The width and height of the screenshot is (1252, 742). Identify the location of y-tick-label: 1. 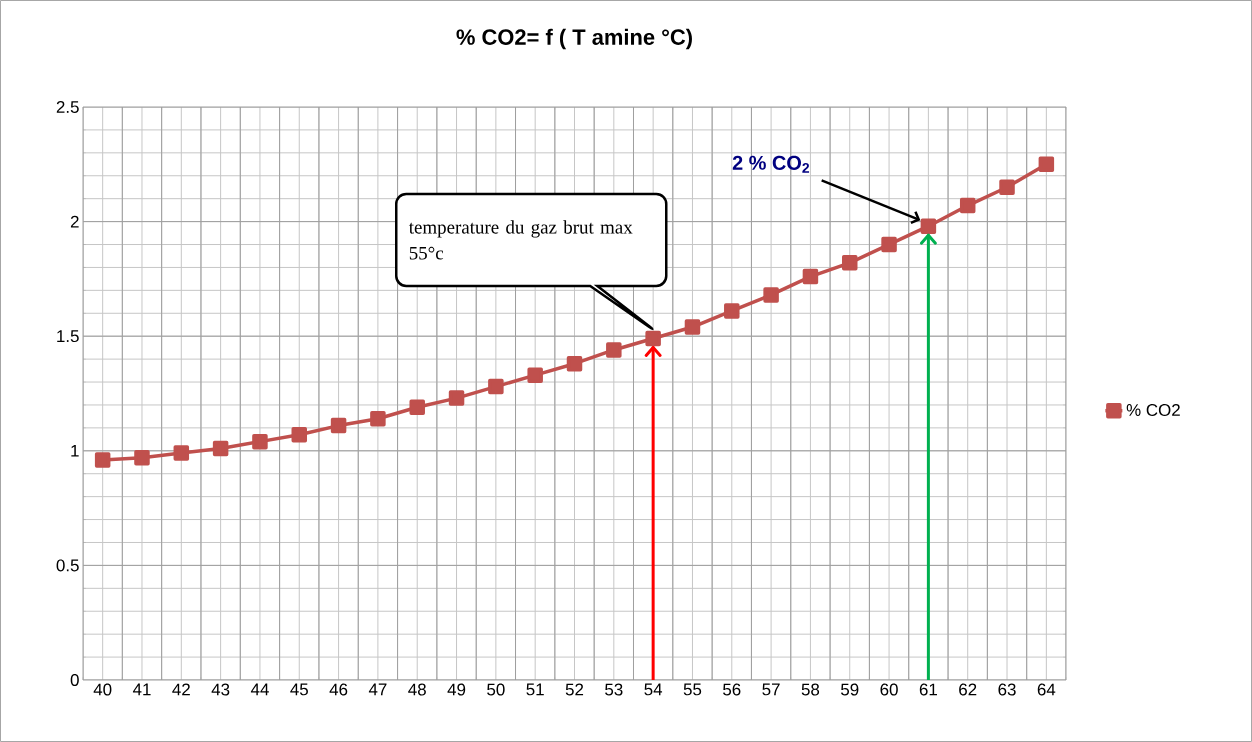
(75, 450).